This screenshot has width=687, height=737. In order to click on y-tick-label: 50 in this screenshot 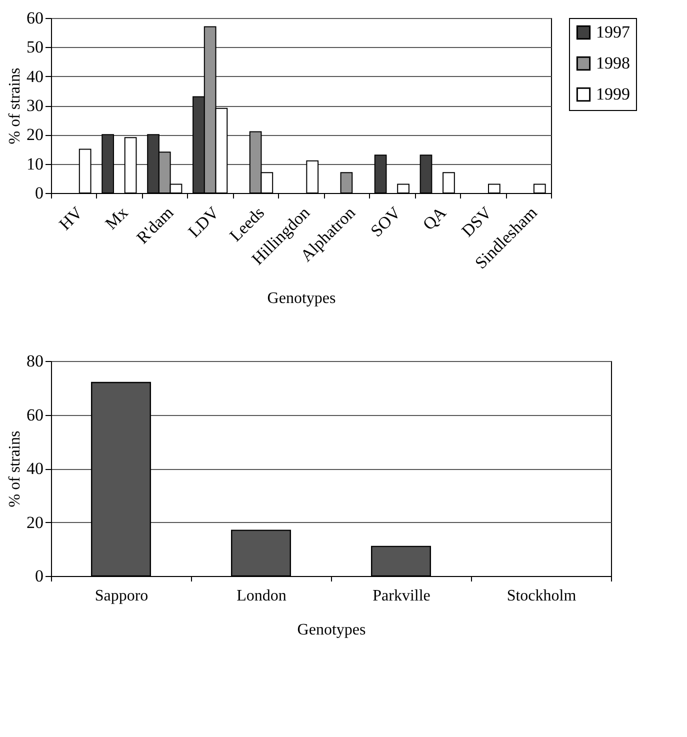, I will do `click(35, 47)`.